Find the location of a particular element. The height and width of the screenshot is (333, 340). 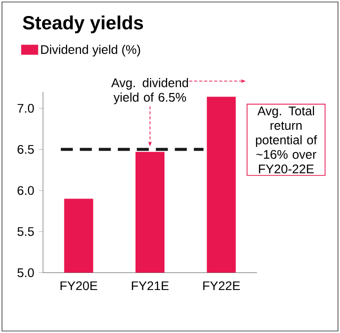

x-tick-label: FY21E is located at coordinates (150, 285).